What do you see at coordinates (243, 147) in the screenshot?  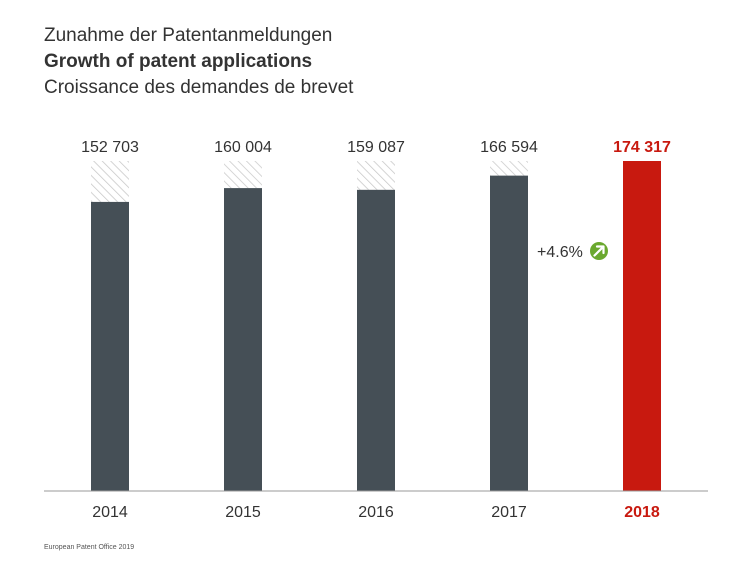 I see `value-label-2015: 160 004` at bounding box center [243, 147].